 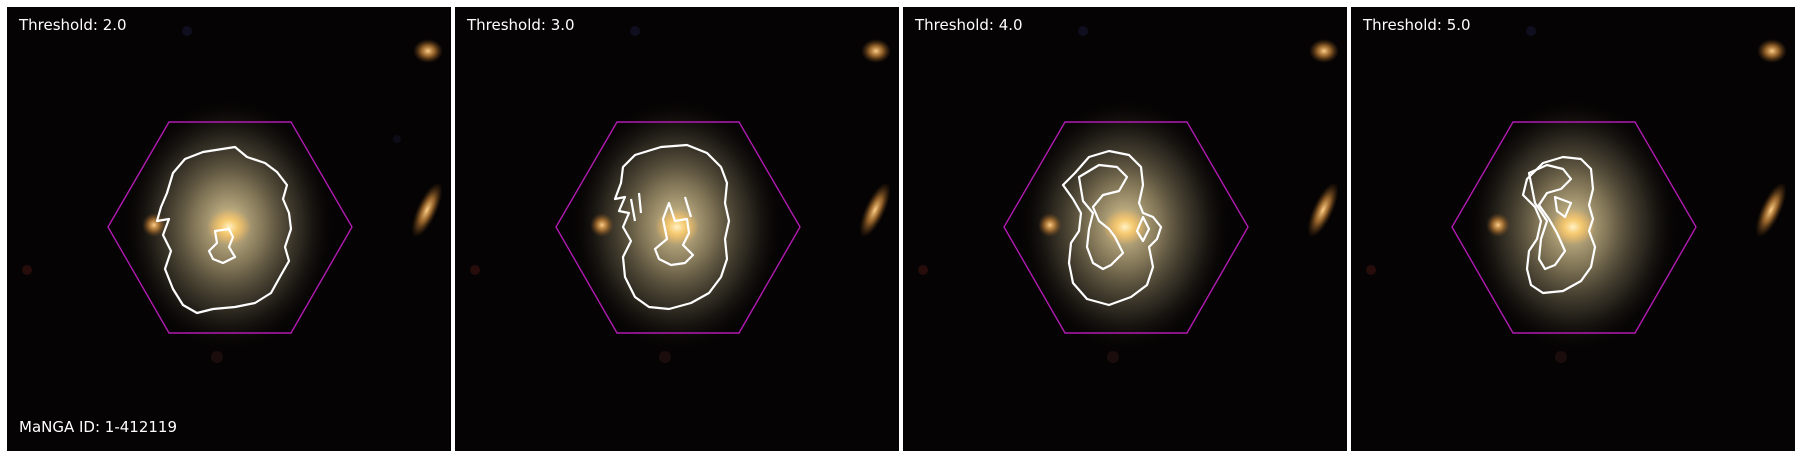 What do you see at coordinates (73, 25) in the screenshot?
I see `threshold-label: Threshold: 2.0` at bounding box center [73, 25].